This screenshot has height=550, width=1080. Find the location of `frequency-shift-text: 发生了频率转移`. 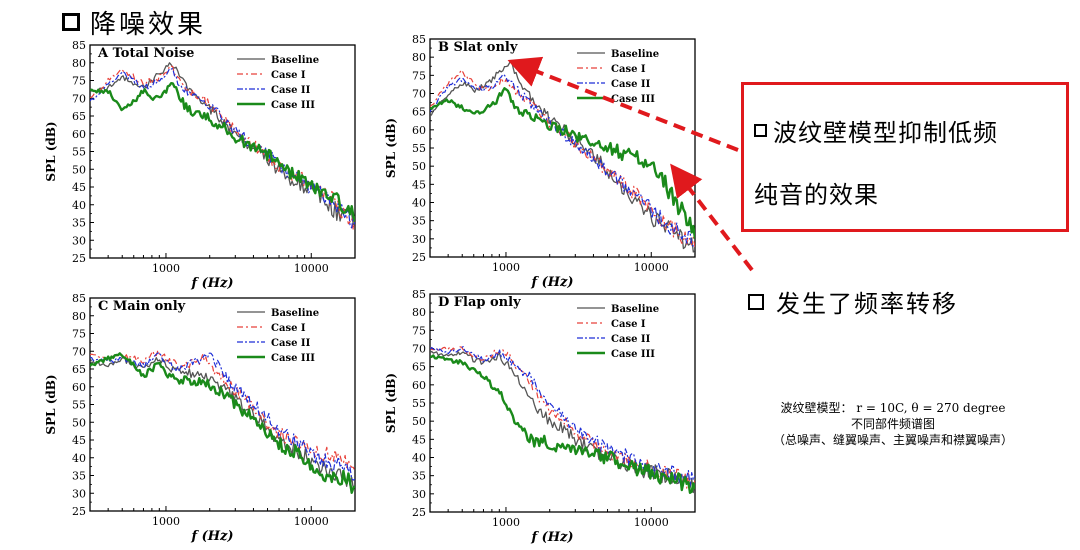

frequency-shift-text: 发生了频率转移 is located at coordinates (867, 304).